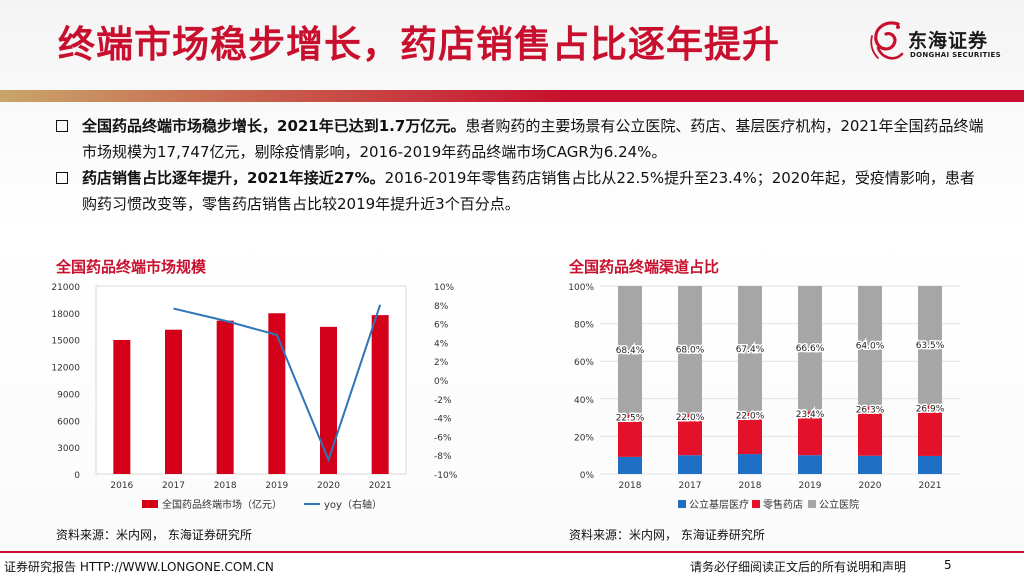 The width and height of the screenshot is (1024, 578). What do you see at coordinates (65, 288) in the screenshot?
I see `left-y-tick: 21000` at bounding box center [65, 288].